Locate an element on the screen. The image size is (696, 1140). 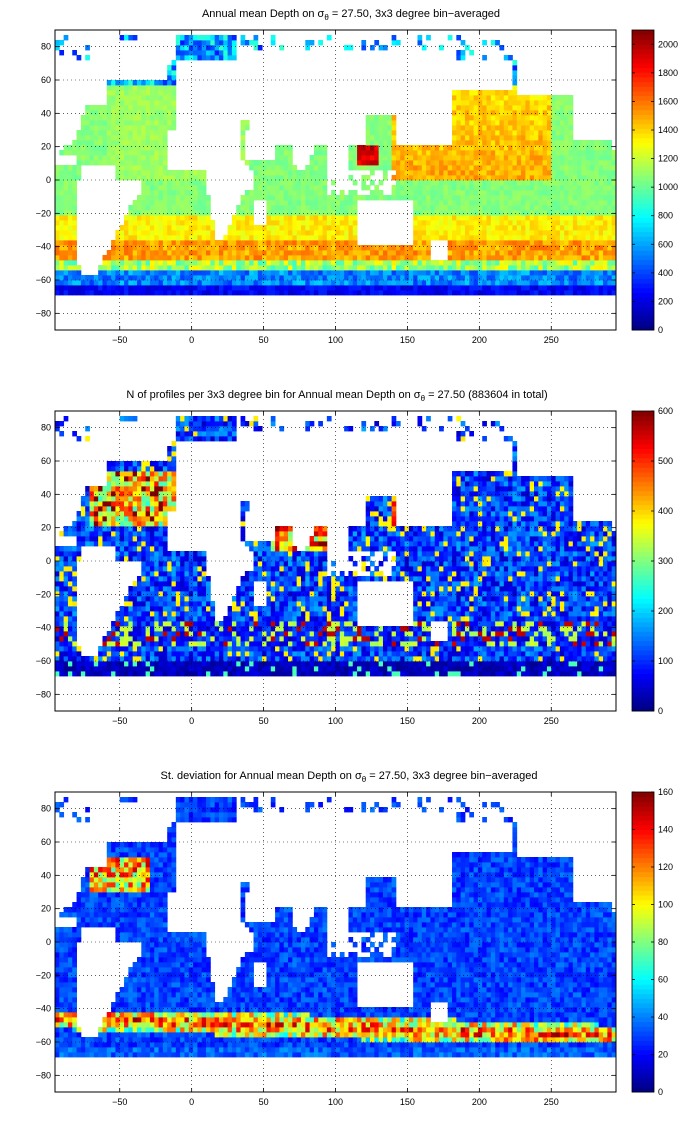
colorbar-frame is located at coordinates (643, 180).